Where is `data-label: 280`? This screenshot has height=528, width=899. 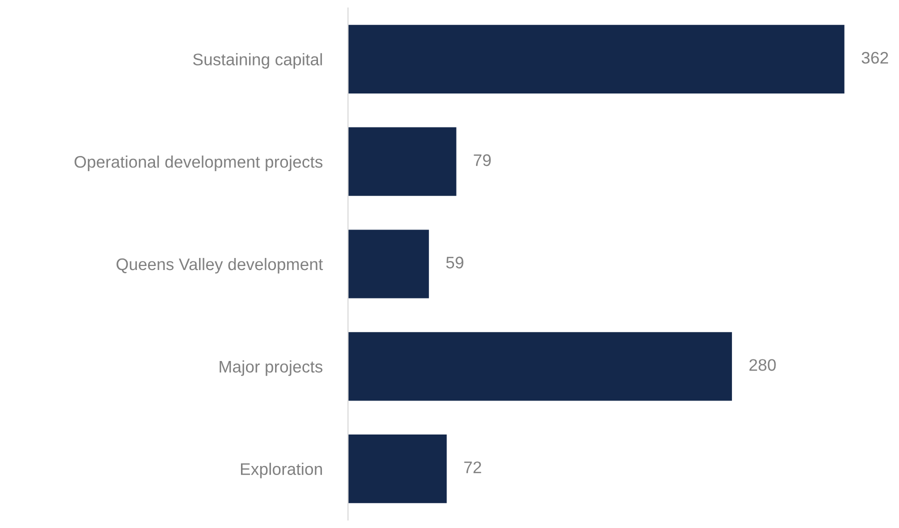 data-label: 280 is located at coordinates (762, 365).